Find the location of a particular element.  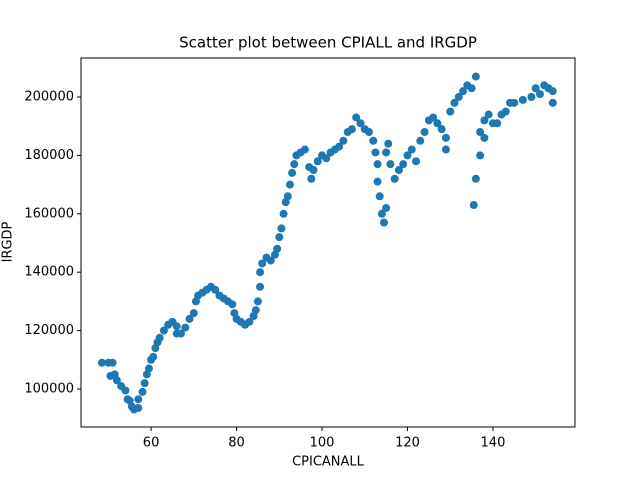

x-tick-label: 100 is located at coordinates (322, 443).